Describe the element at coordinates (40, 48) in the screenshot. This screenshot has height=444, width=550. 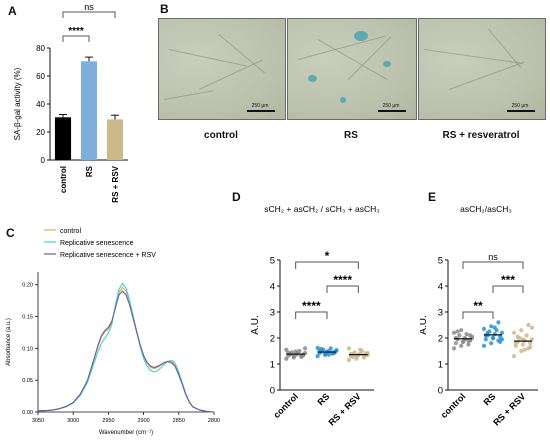
I see `y-tick-label: 80` at that location.